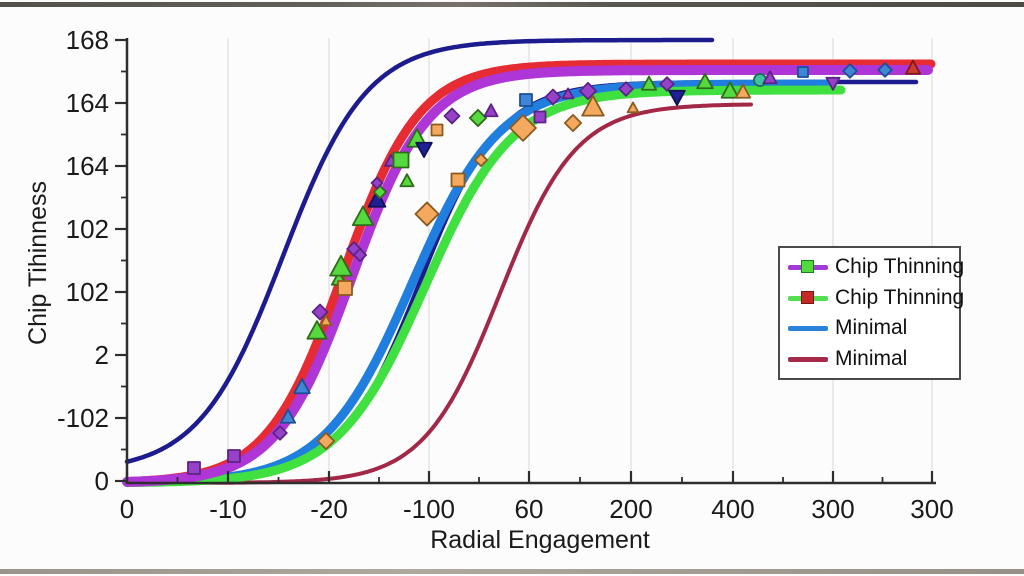 Image resolution: width=1024 pixels, height=576 pixels. I want to click on x-tick-label: 60, so click(529, 509).